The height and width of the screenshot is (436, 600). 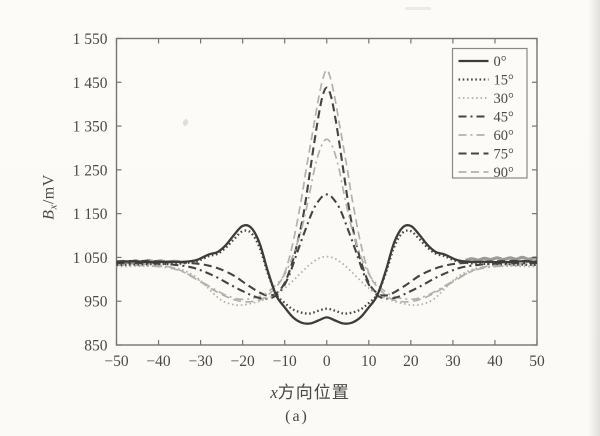 What do you see at coordinates (90, 258) in the screenshot?
I see `y-tick-label: 1 050` at bounding box center [90, 258].